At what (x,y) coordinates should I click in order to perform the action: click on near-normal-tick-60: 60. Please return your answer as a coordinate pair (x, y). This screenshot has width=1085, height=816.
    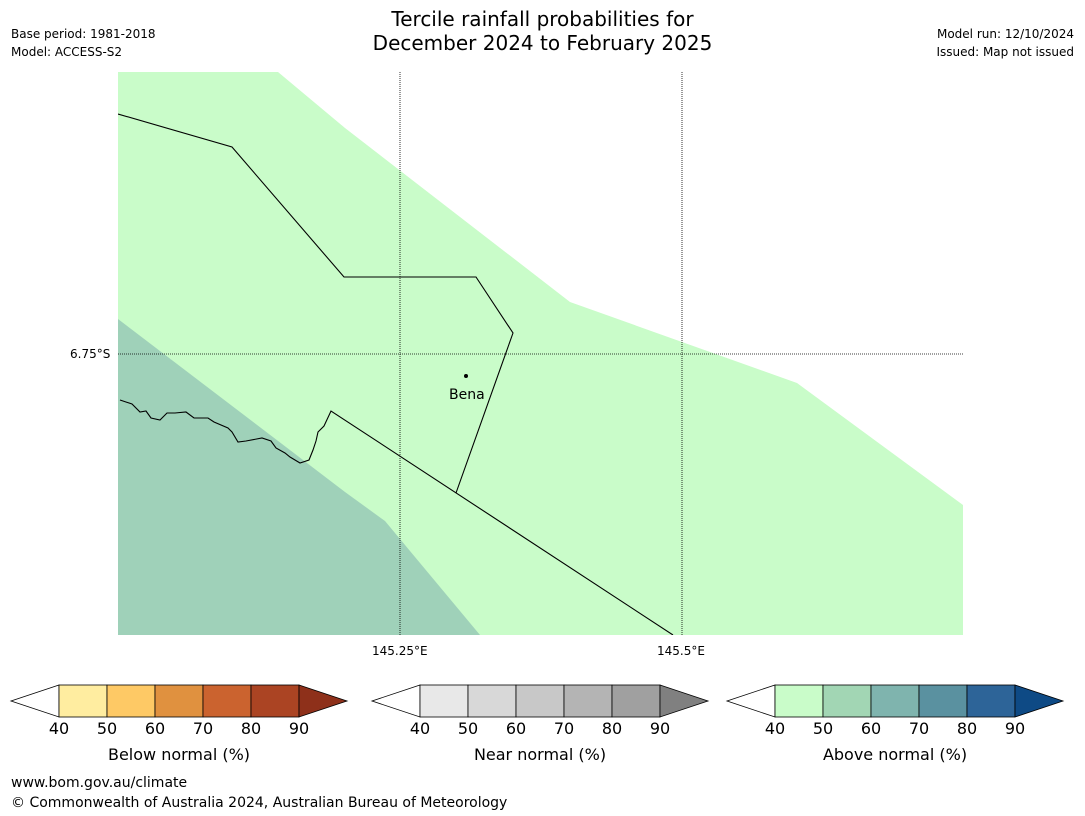
    Looking at the image, I should click on (516, 728).